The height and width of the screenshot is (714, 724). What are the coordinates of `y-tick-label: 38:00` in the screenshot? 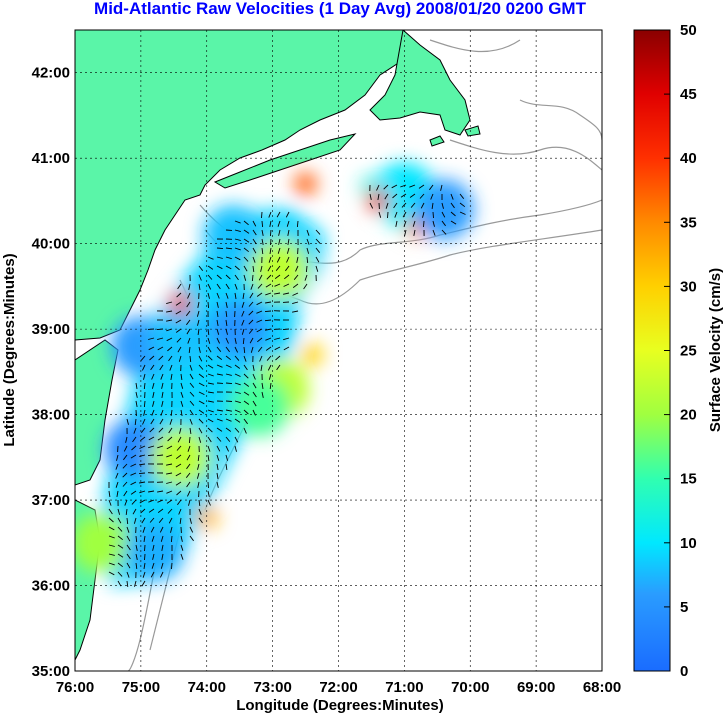 It's located at (51, 415).